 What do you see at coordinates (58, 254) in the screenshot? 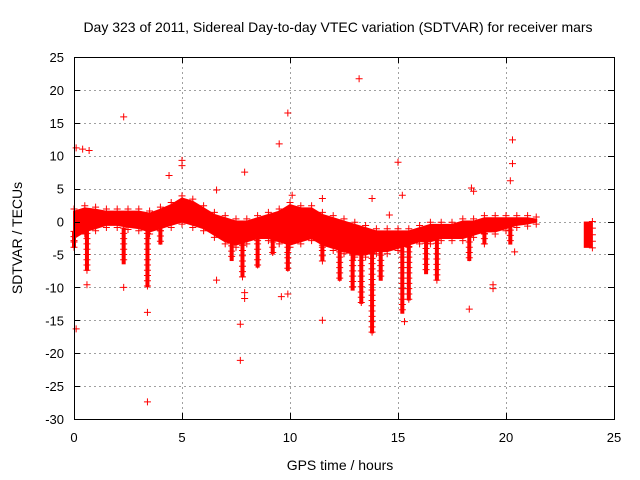
I see `y-tick-label: -5` at bounding box center [58, 254].